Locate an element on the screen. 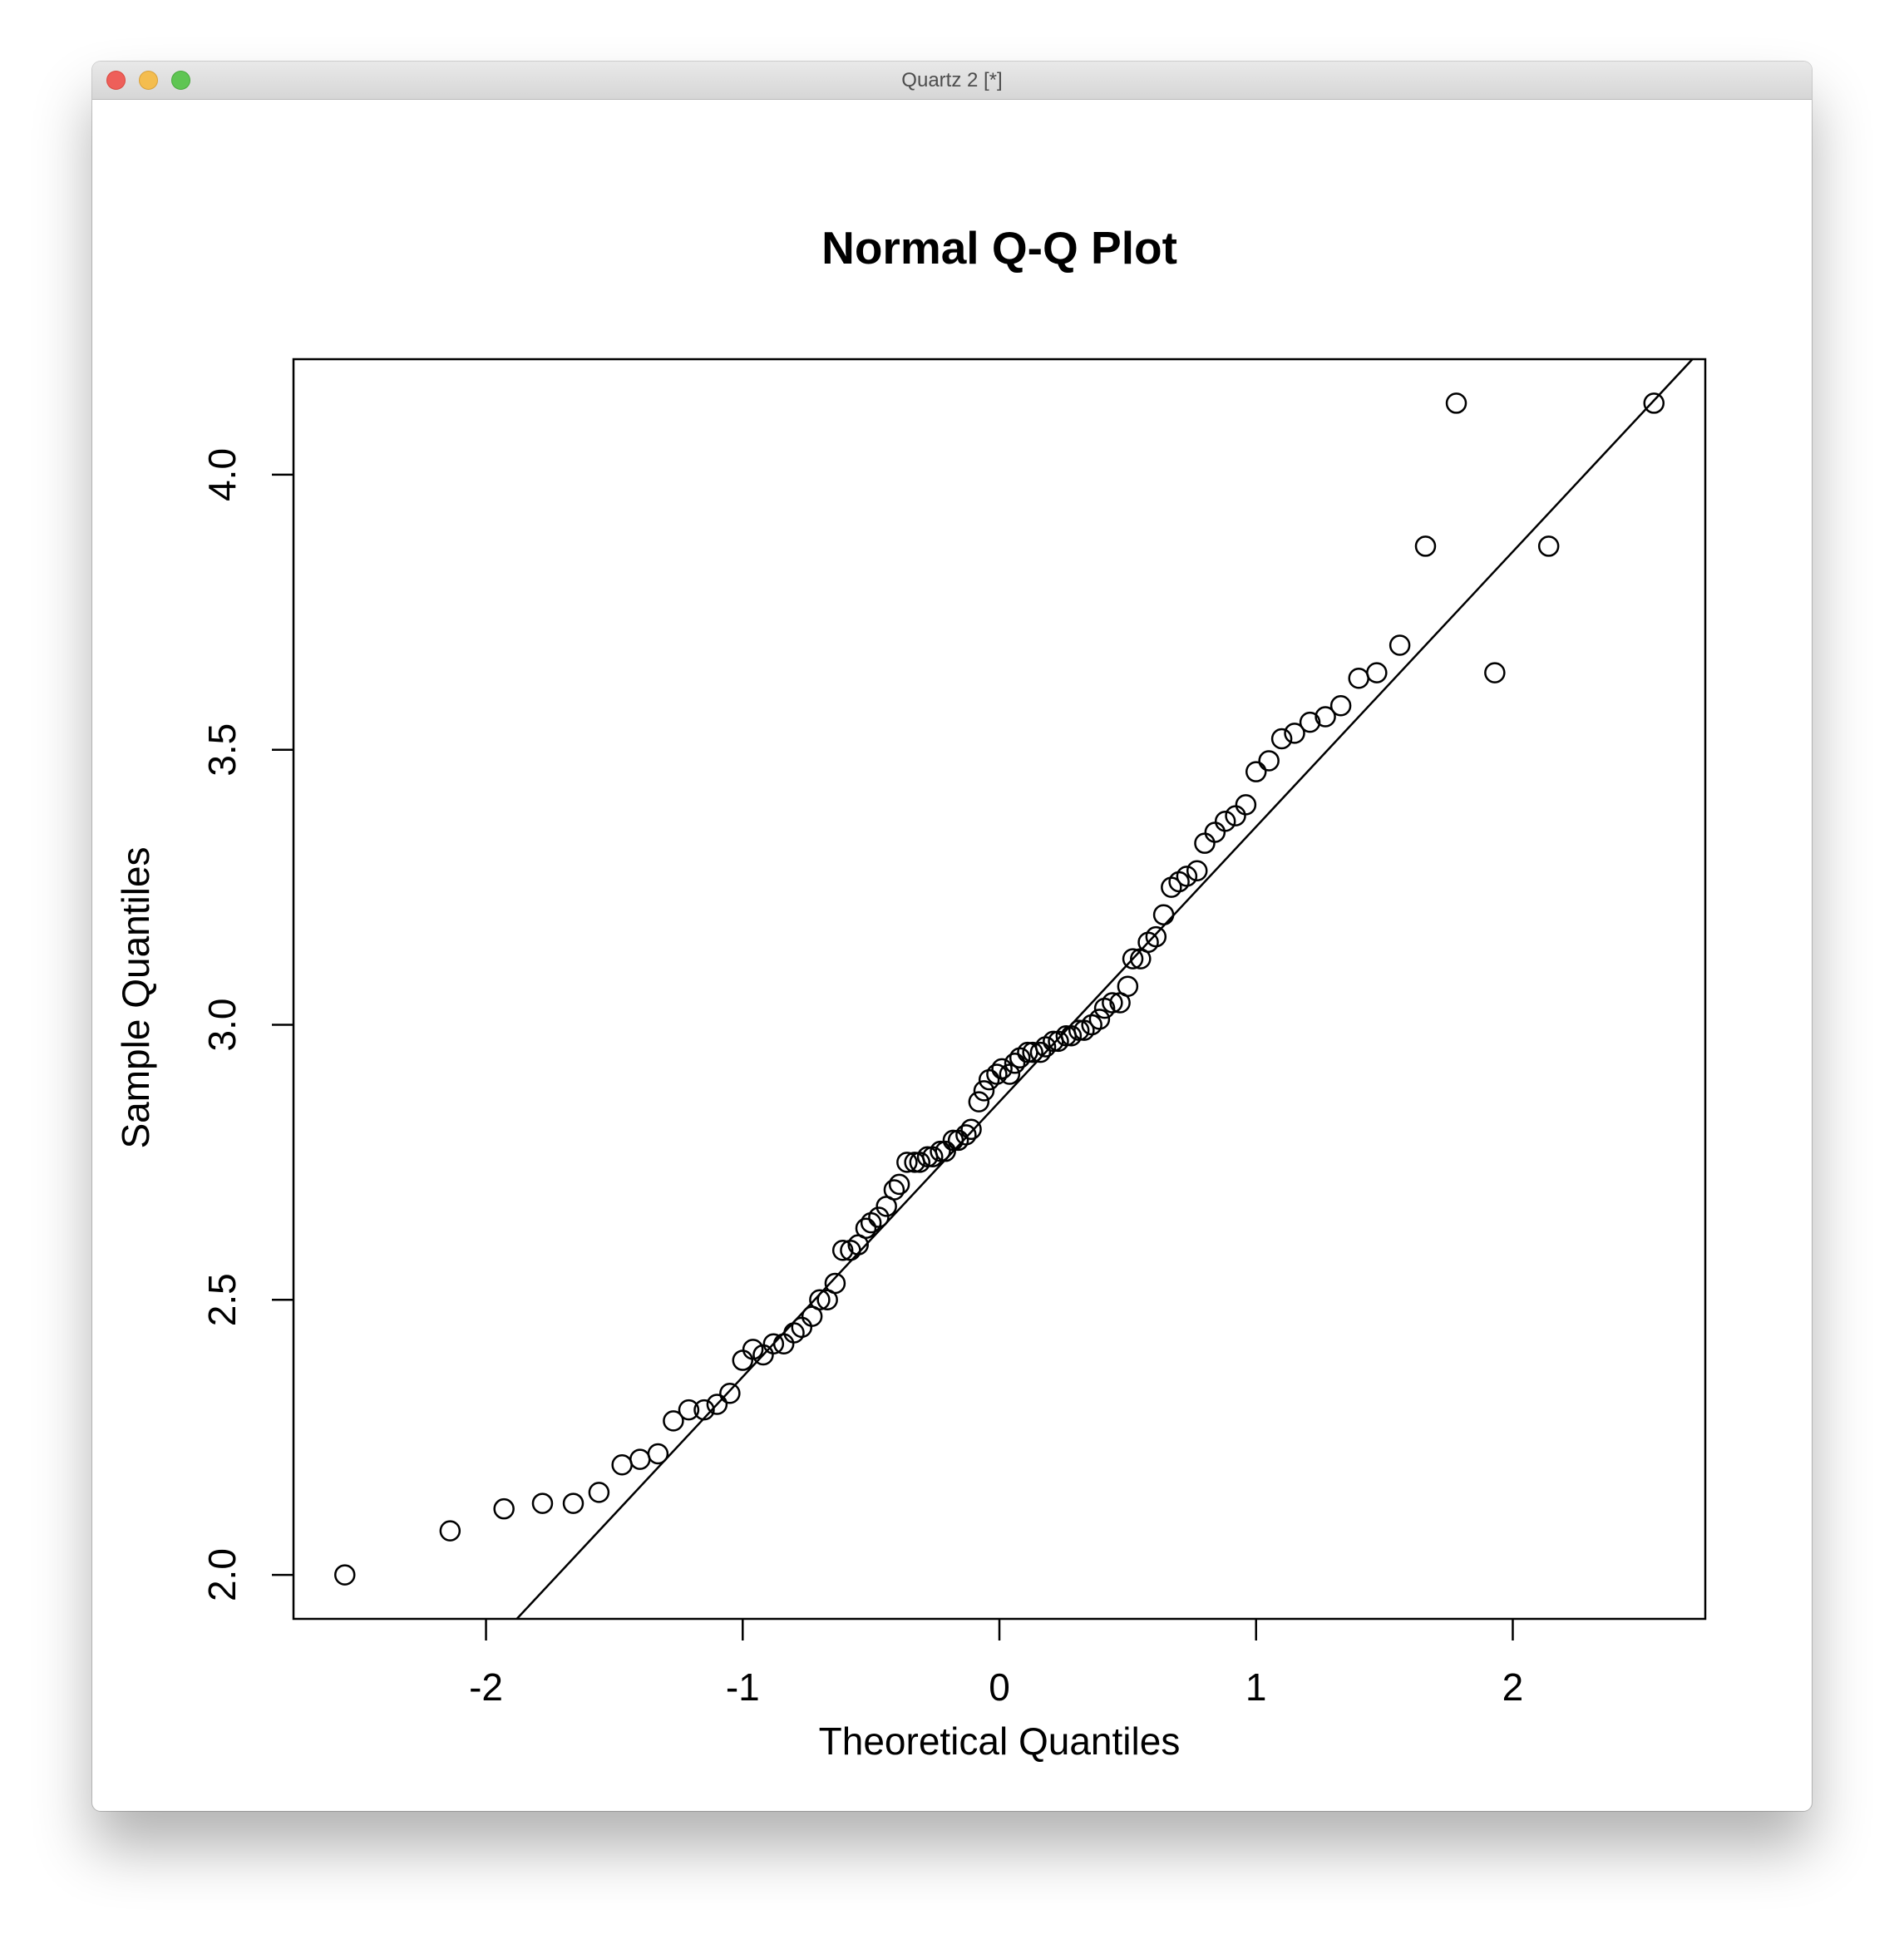 The width and height of the screenshot is (1904, 1934). x-tick-label: -1 is located at coordinates (743, 1687).